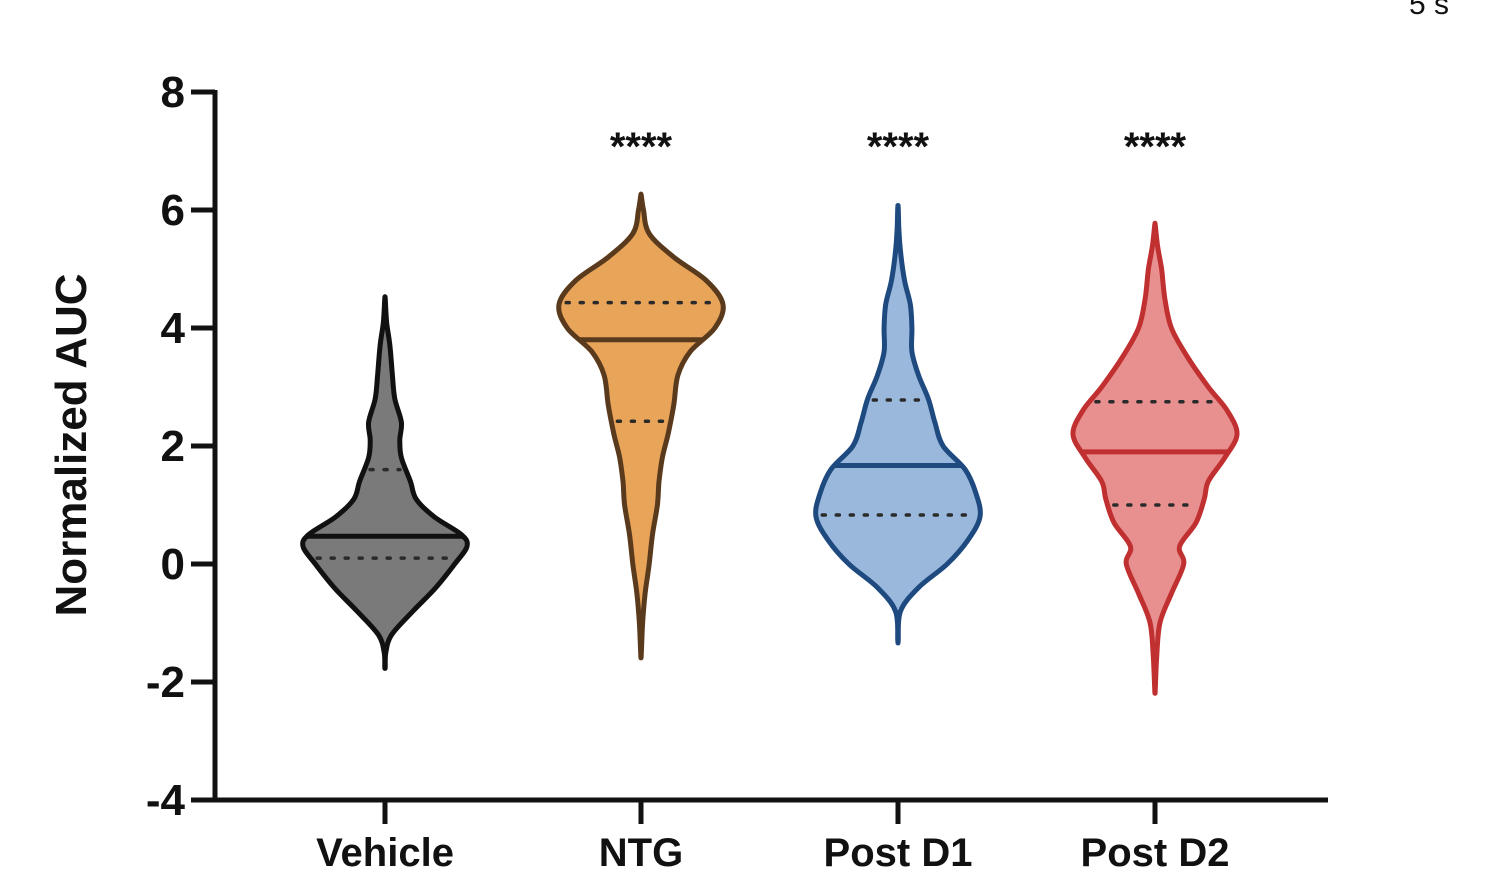 The width and height of the screenshot is (1501, 890). What do you see at coordinates (641, 426) in the screenshot?
I see `violin-ntg` at bounding box center [641, 426].